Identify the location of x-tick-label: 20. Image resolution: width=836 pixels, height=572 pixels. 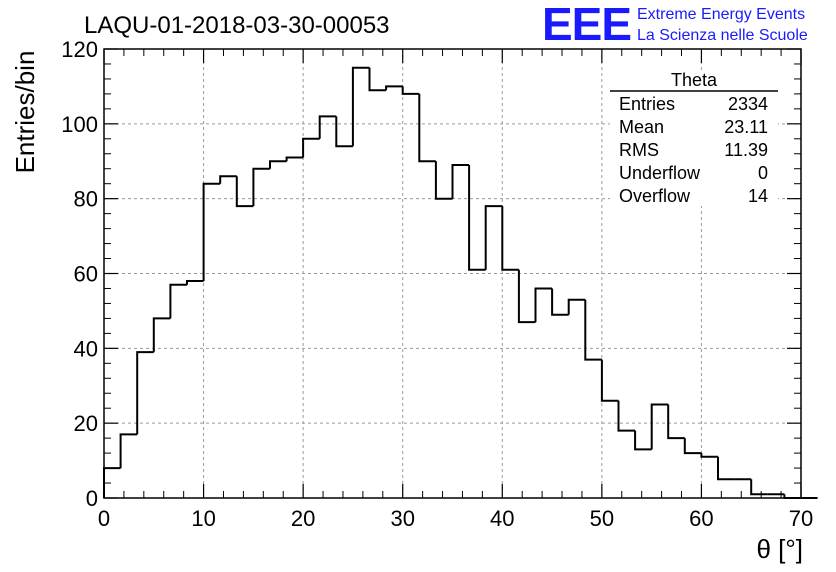
(303, 518).